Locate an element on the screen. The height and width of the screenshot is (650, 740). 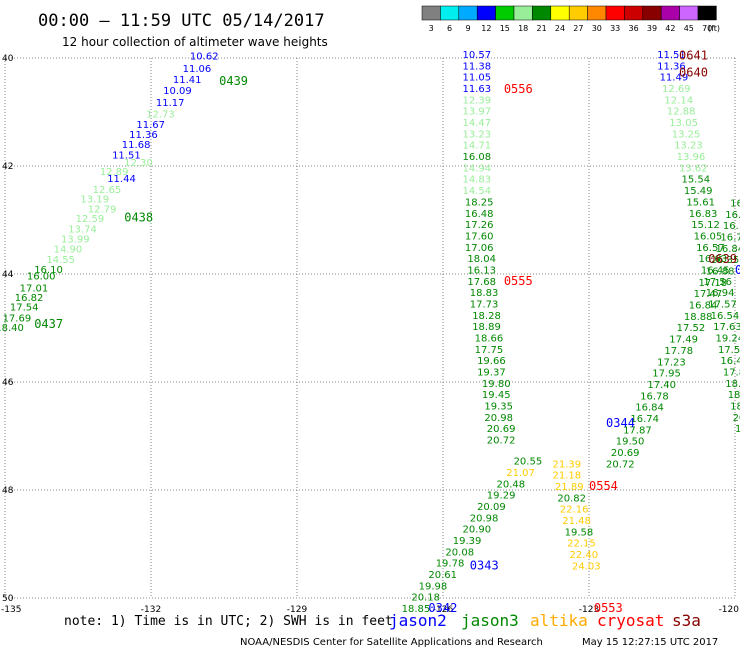
colorbar: 3 6 9 12 15 18 21 24 27 30 33 36 39 42 45 70 is located at coordinates (569, 19).